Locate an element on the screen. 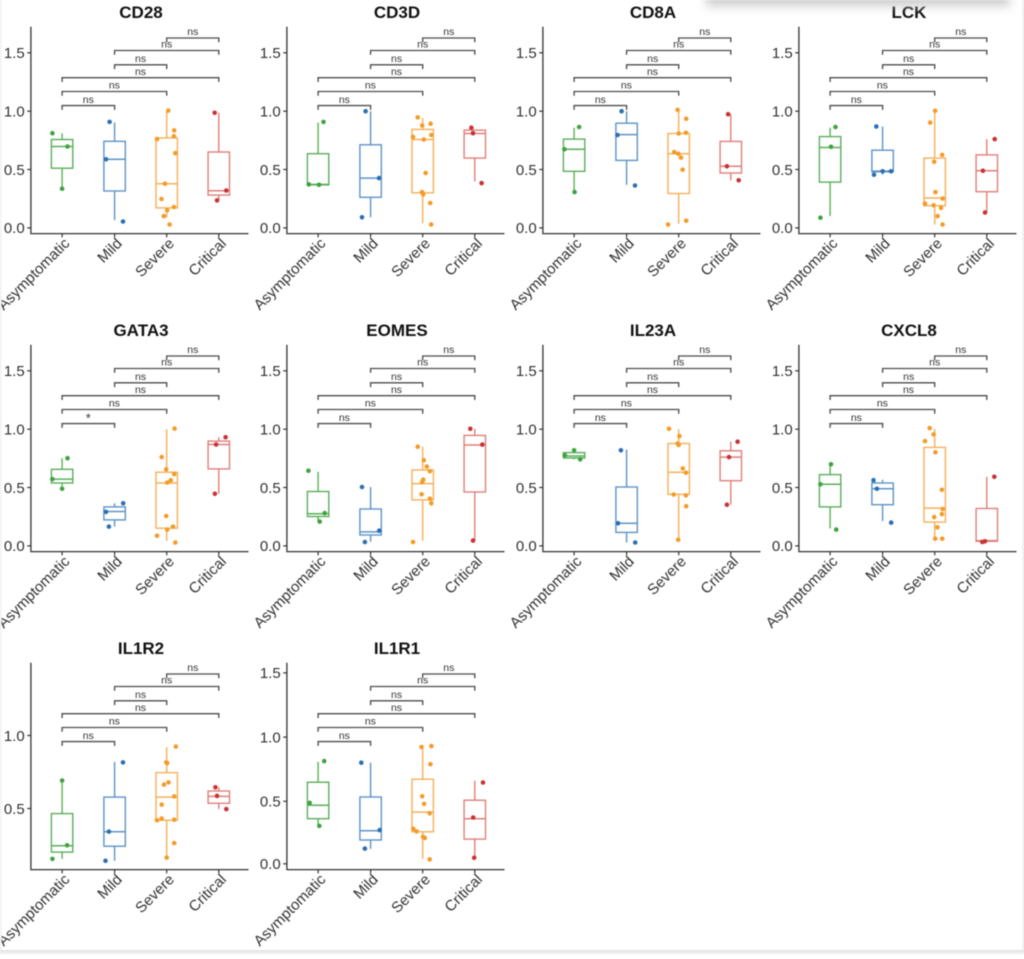 The height and width of the screenshot is (959, 1024). svg-text: EOMES is located at coordinates (396, 330).